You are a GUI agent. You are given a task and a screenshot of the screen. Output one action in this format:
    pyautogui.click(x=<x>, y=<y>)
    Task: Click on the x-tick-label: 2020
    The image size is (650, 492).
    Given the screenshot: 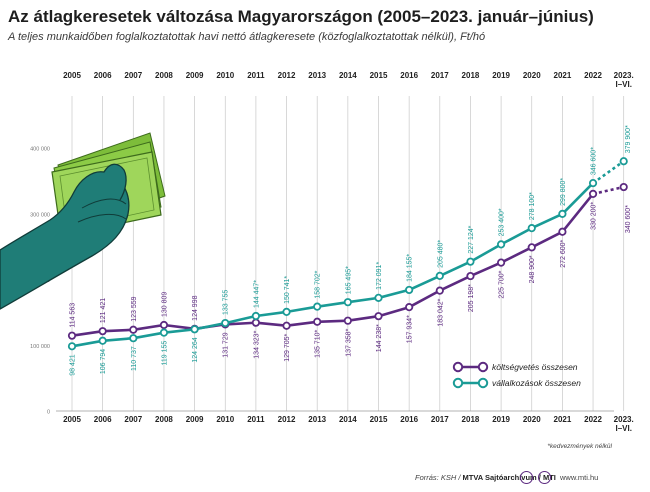 What is the action you would take?
    pyautogui.click(x=532, y=419)
    